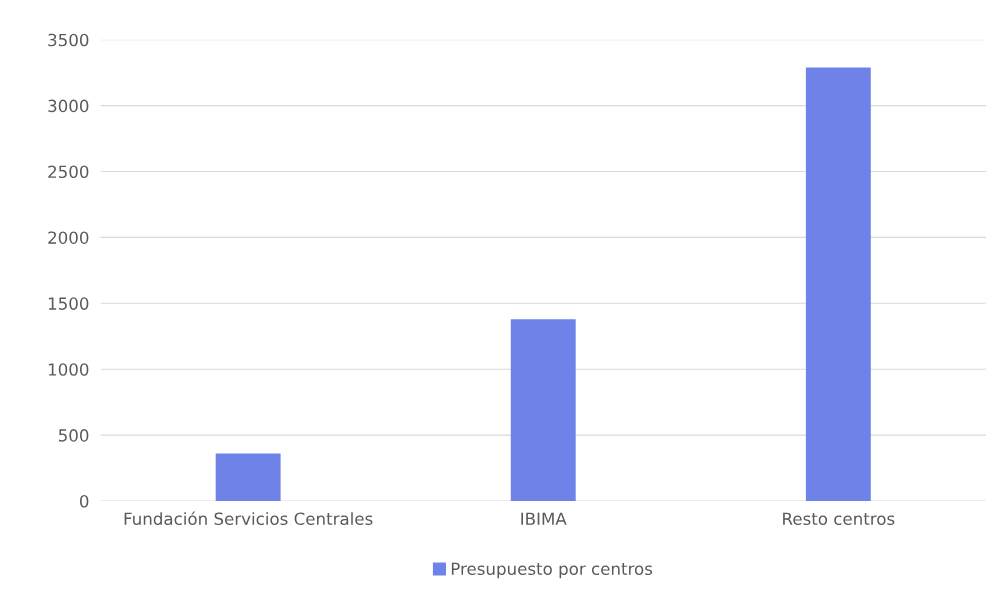 Image resolution: width=1006 pixels, height=611 pixels. Describe the element at coordinates (68, 369) in the screenshot. I see `y-tick-label: 1000` at that location.